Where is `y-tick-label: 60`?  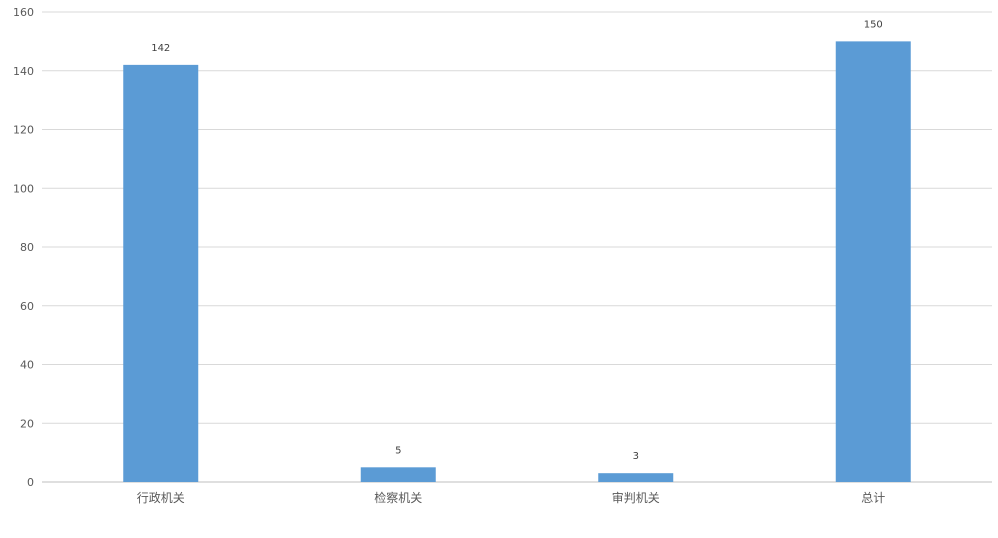
y-tick-label: 60 is located at coordinates (27, 306).